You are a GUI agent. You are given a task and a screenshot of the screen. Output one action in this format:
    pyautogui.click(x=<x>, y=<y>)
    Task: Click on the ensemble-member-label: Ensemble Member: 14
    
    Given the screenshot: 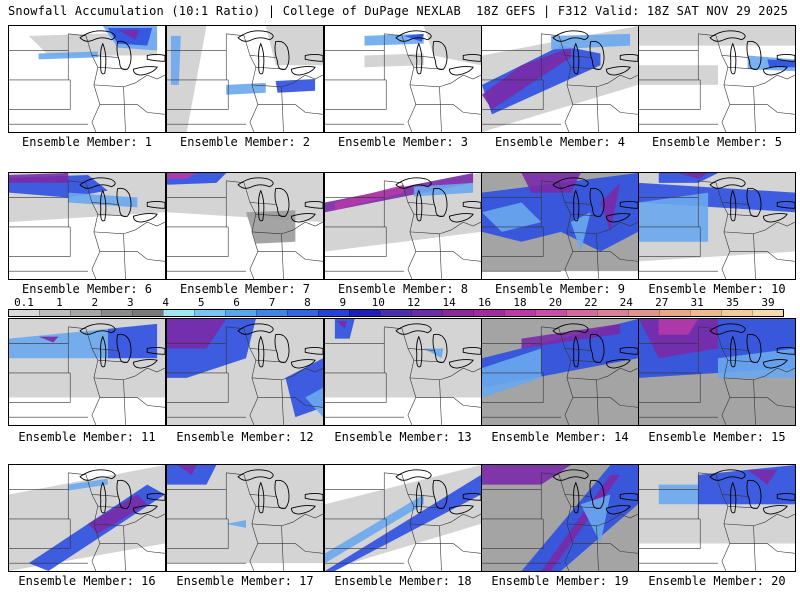 What is the action you would take?
    pyautogui.click(x=560, y=437)
    